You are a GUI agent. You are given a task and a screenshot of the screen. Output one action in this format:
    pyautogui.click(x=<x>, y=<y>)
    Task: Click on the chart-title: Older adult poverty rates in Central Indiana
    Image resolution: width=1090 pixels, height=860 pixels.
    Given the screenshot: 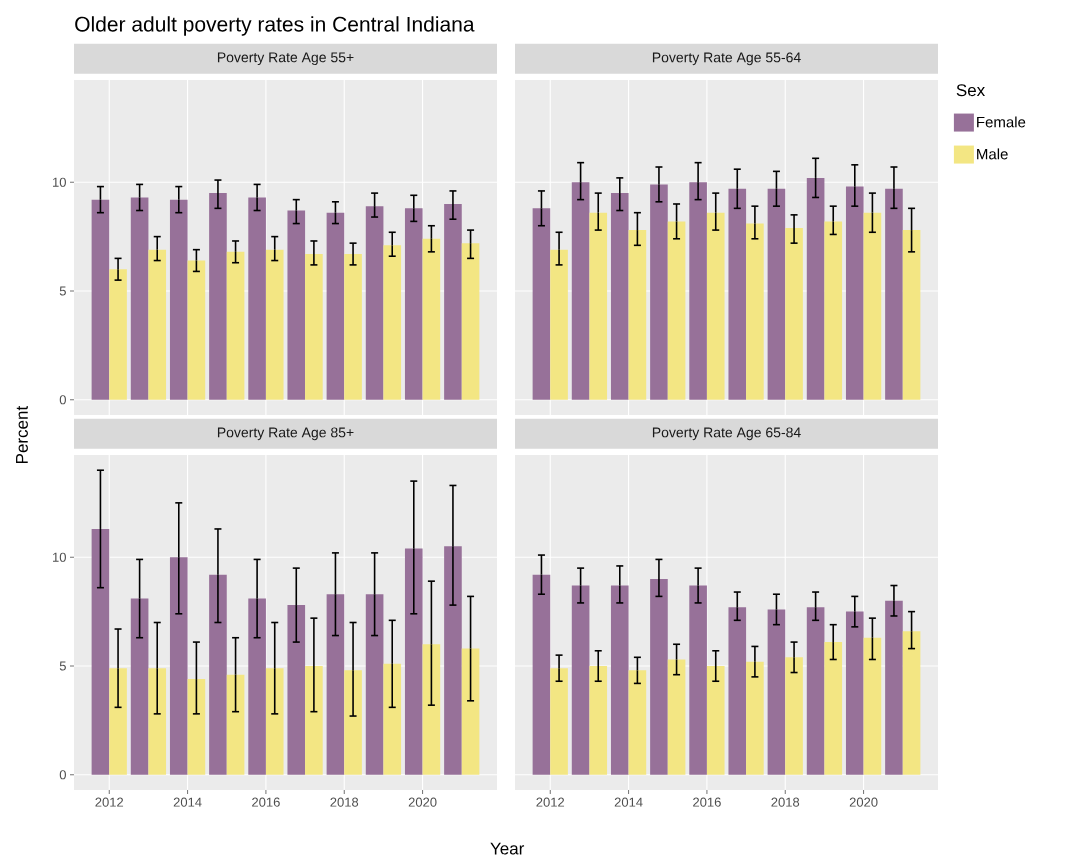 What is the action you would take?
    pyautogui.click(x=275, y=26)
    